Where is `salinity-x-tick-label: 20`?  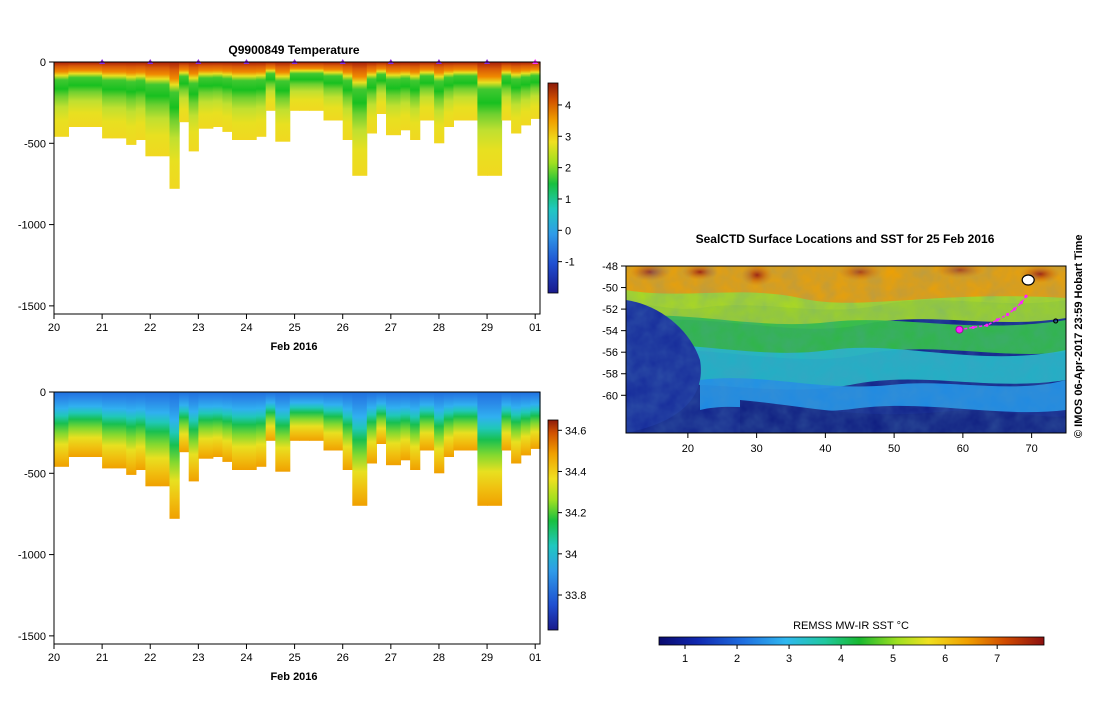 salinity-x-tick-label: 20 is located at coordinates (54, 658).